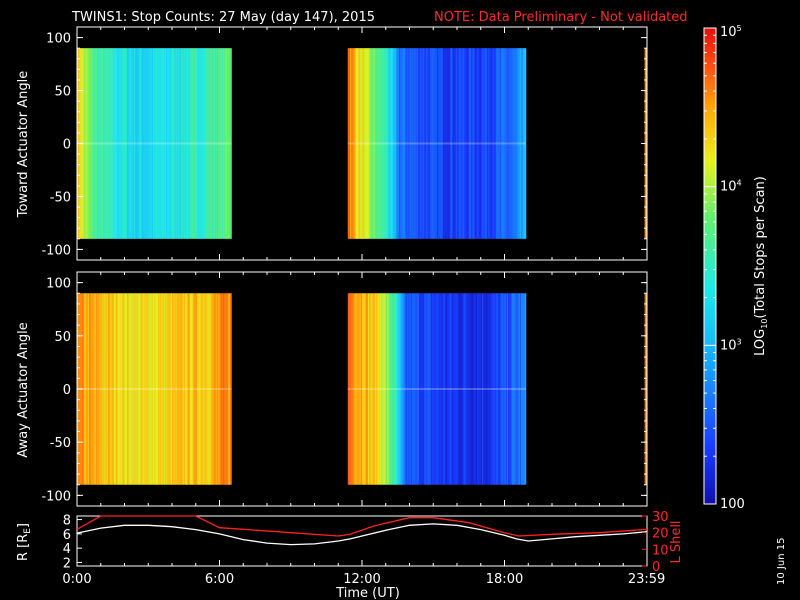 The height and width of the screenshot is (600, 800). Describe the element at coordinates (62, 337) in the screenshot. I see `away-ytick-label: 50` at that location.